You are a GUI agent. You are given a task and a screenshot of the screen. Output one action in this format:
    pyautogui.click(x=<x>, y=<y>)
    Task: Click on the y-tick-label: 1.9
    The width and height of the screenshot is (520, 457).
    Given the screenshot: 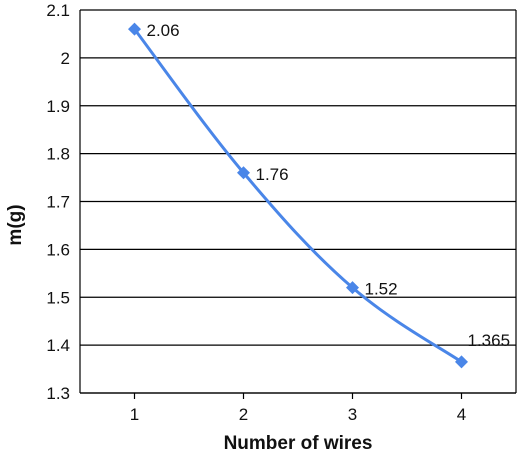 What is the action you would take?
    pyautogui.click(x=58, y=106)
    